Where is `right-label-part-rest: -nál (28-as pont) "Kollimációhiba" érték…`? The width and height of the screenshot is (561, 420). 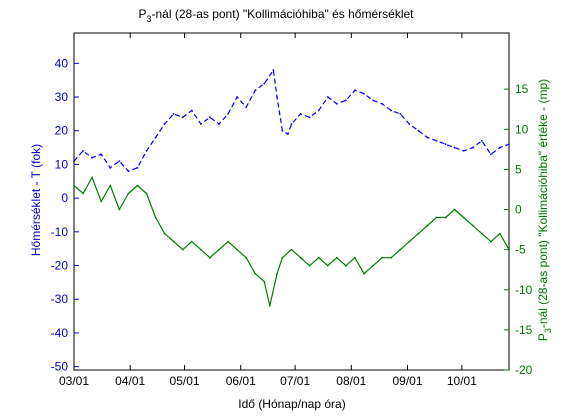
right-label-part-rest: -nál (28-as pont) "Kollimációhiba" érték… is located at coordinates (543, 203).